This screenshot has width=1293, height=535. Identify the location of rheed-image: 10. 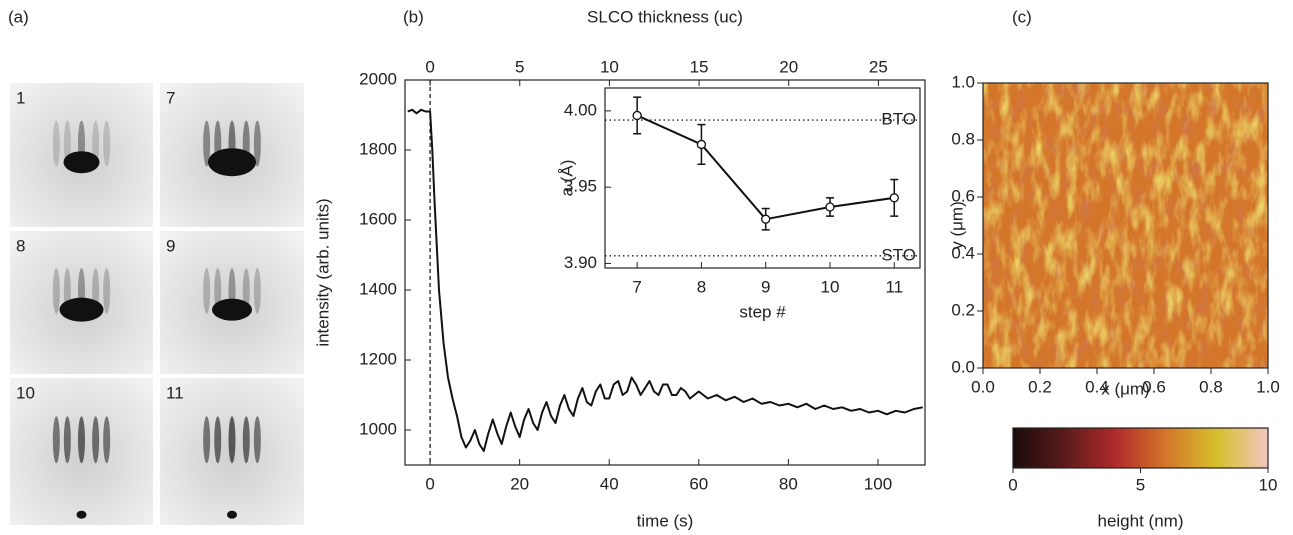
(81, 451).